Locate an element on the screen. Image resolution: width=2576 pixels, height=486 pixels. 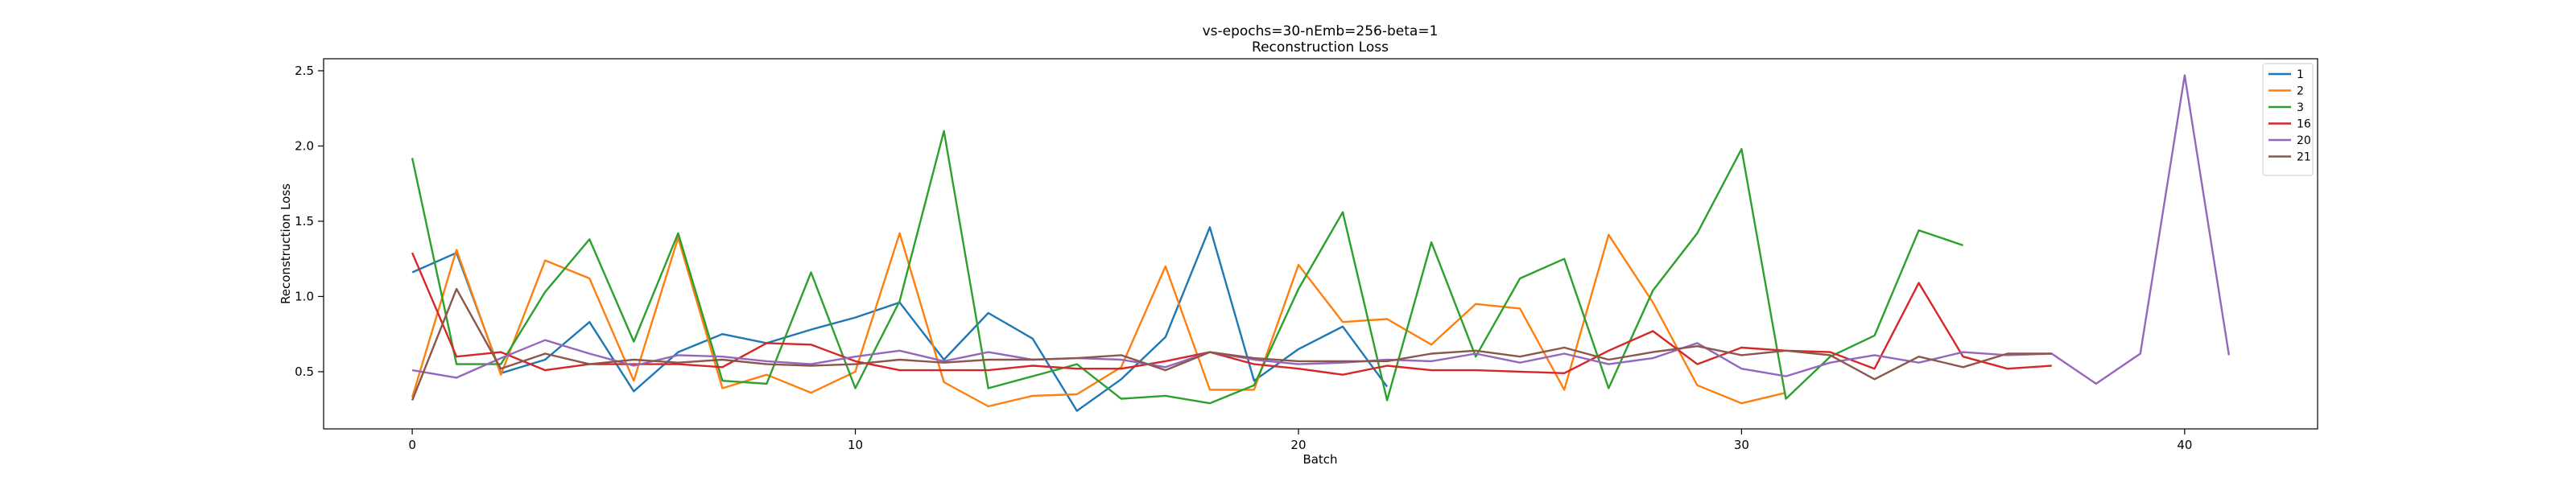
chart-subtitle: Reconstruction Loss is located at coordinates (1320, 47).